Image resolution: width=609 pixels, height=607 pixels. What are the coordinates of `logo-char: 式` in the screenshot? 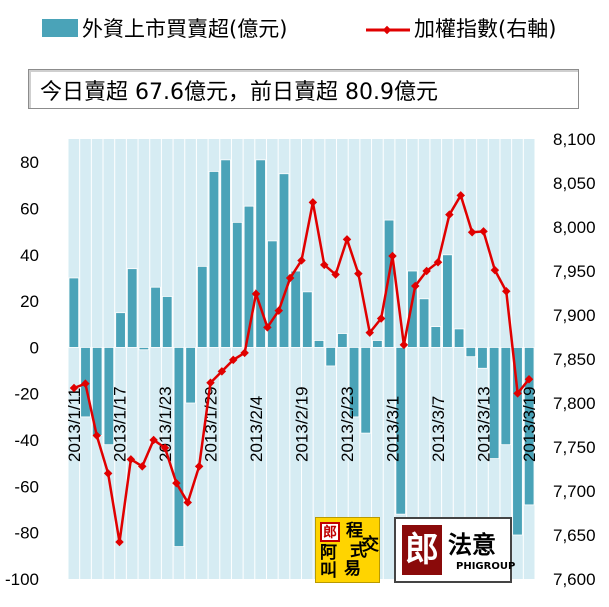 It's located at (358, 551).